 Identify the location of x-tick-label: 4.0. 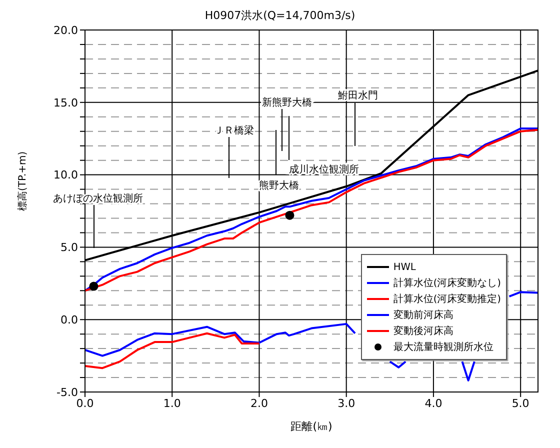
(433, 403).